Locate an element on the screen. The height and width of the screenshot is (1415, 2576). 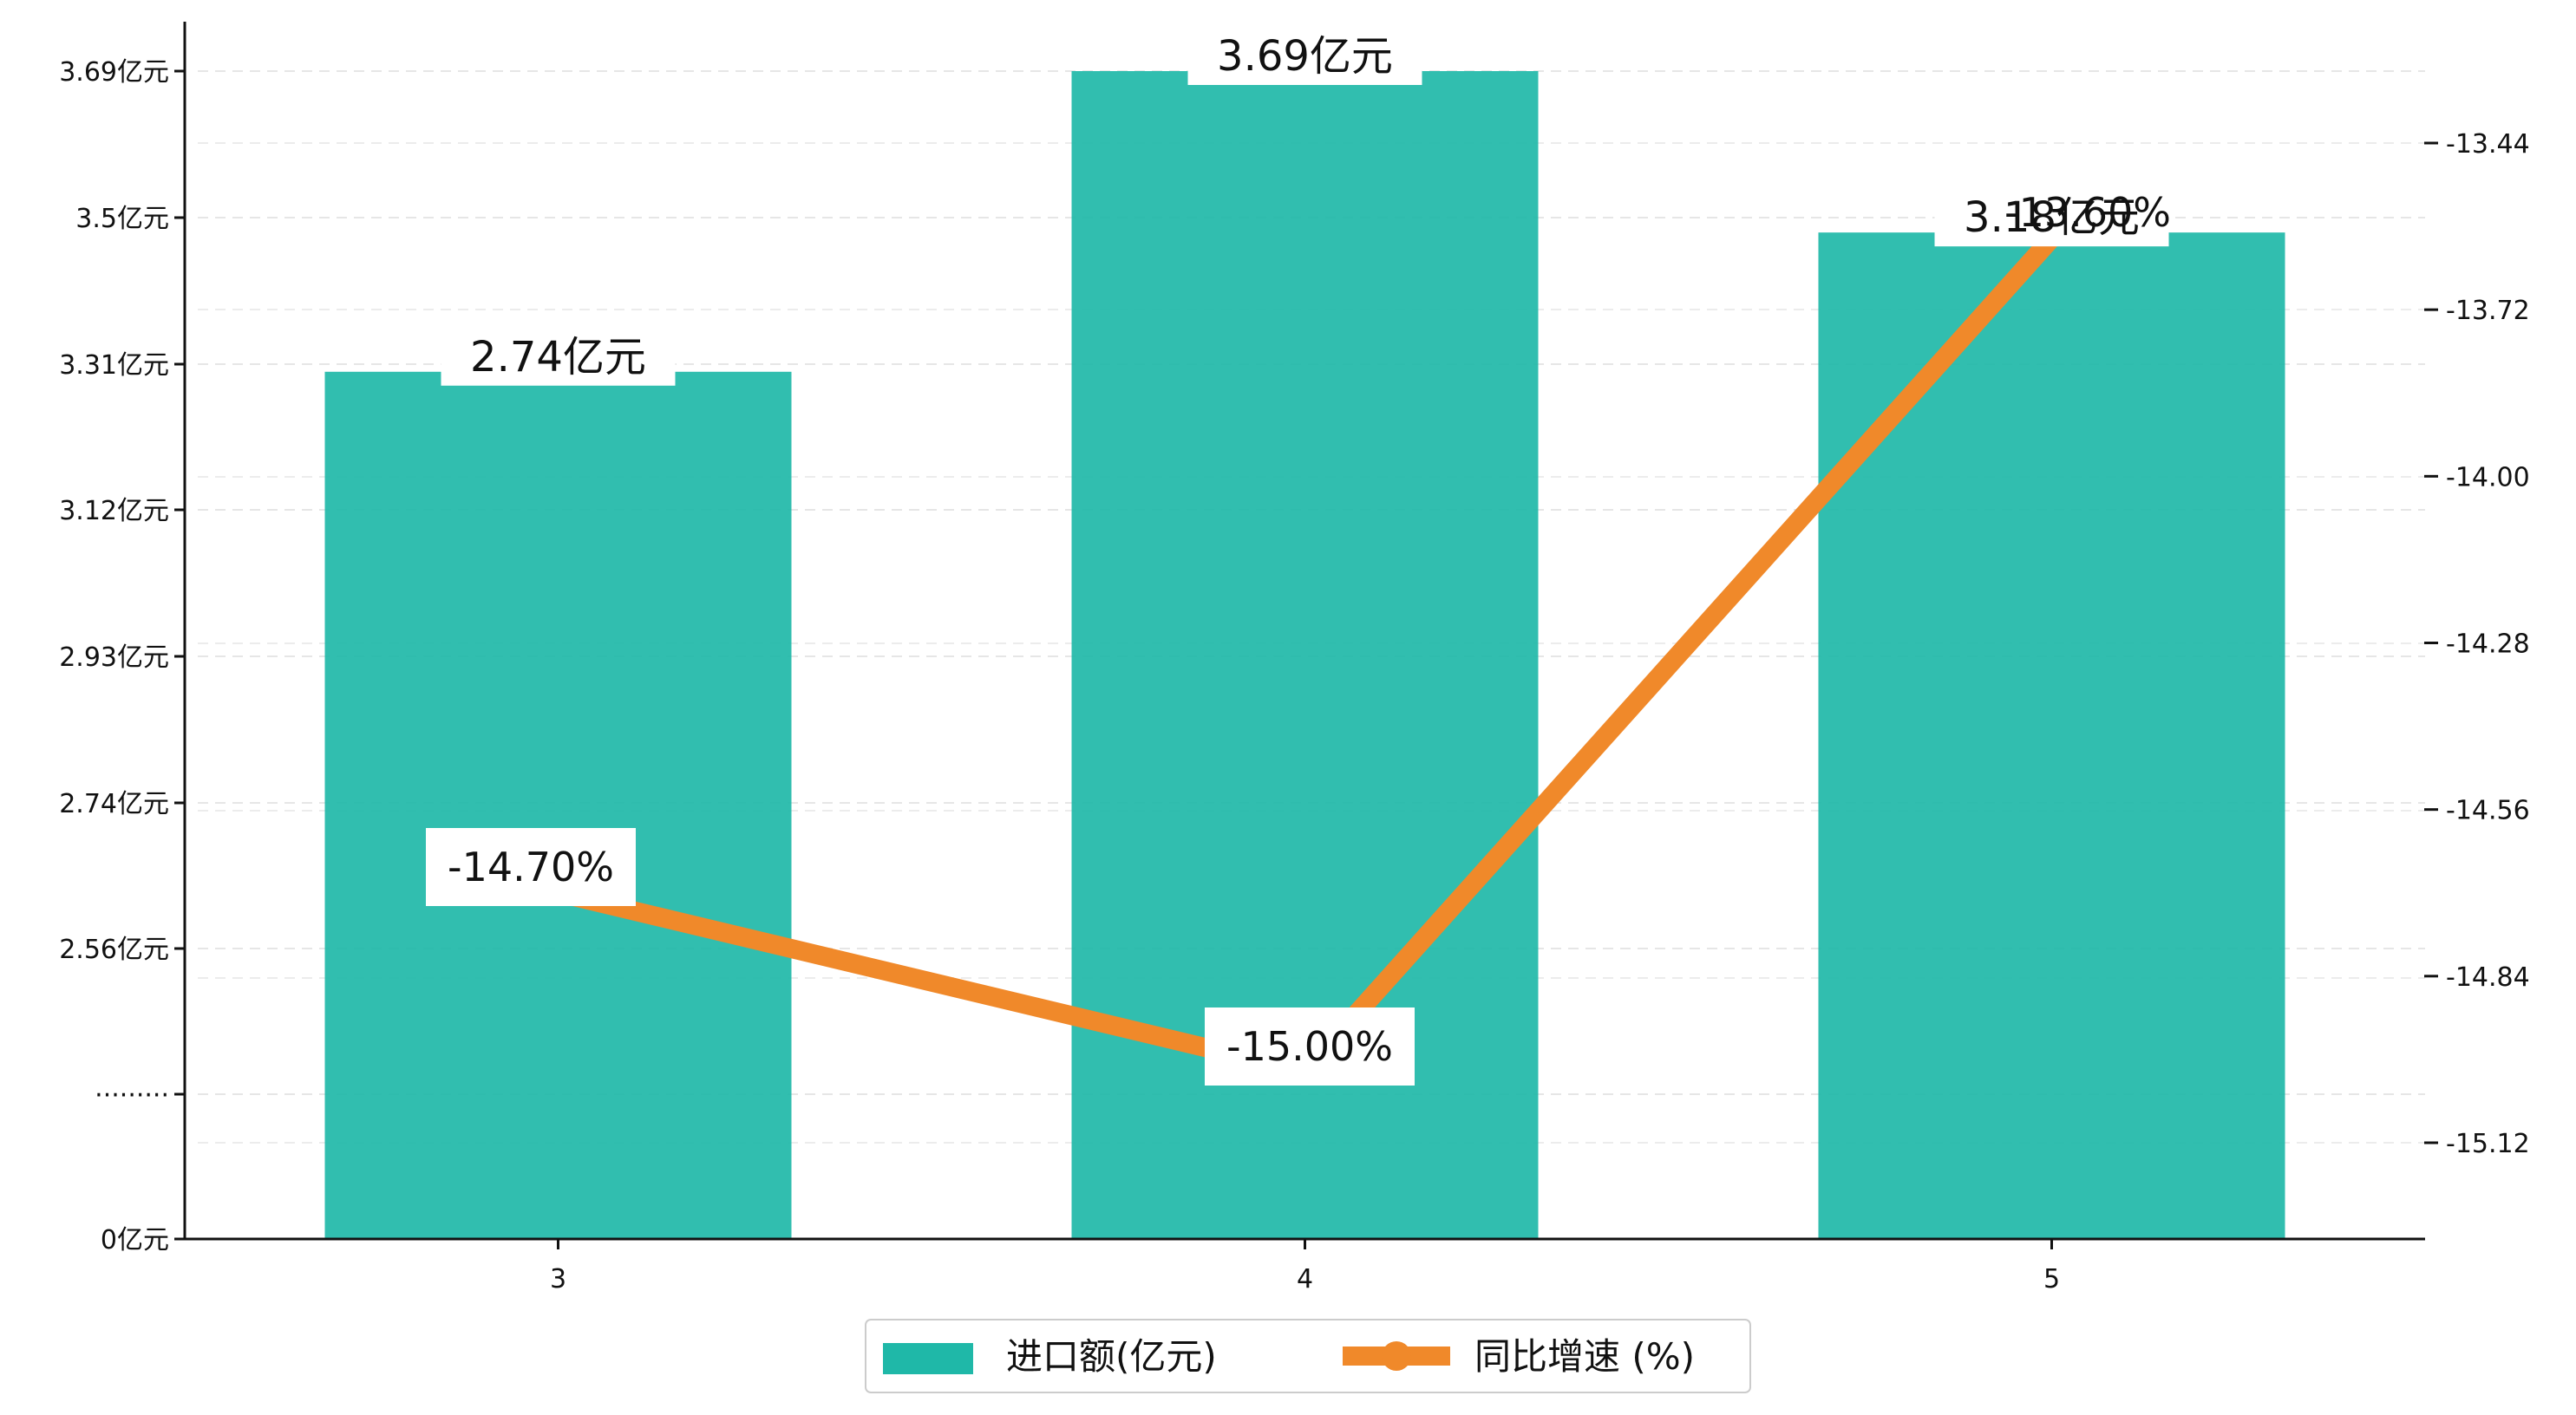
line-value-label: -13.60% is located at coordinates (2087, 212).